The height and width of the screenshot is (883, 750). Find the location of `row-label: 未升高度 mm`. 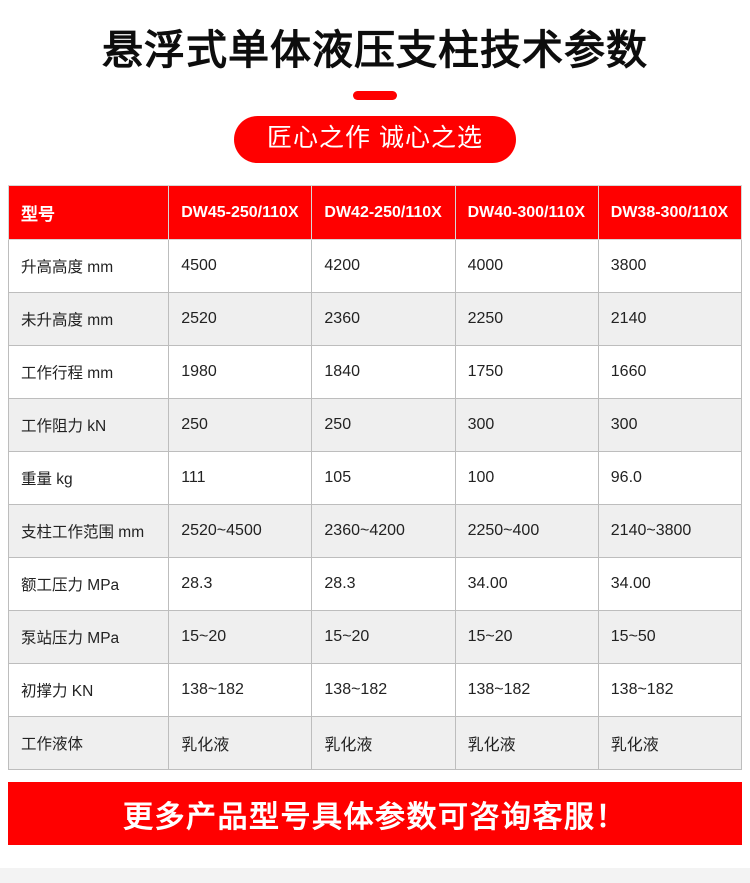

row-label: 未升高度 mm is located at coordinates (88, 319).